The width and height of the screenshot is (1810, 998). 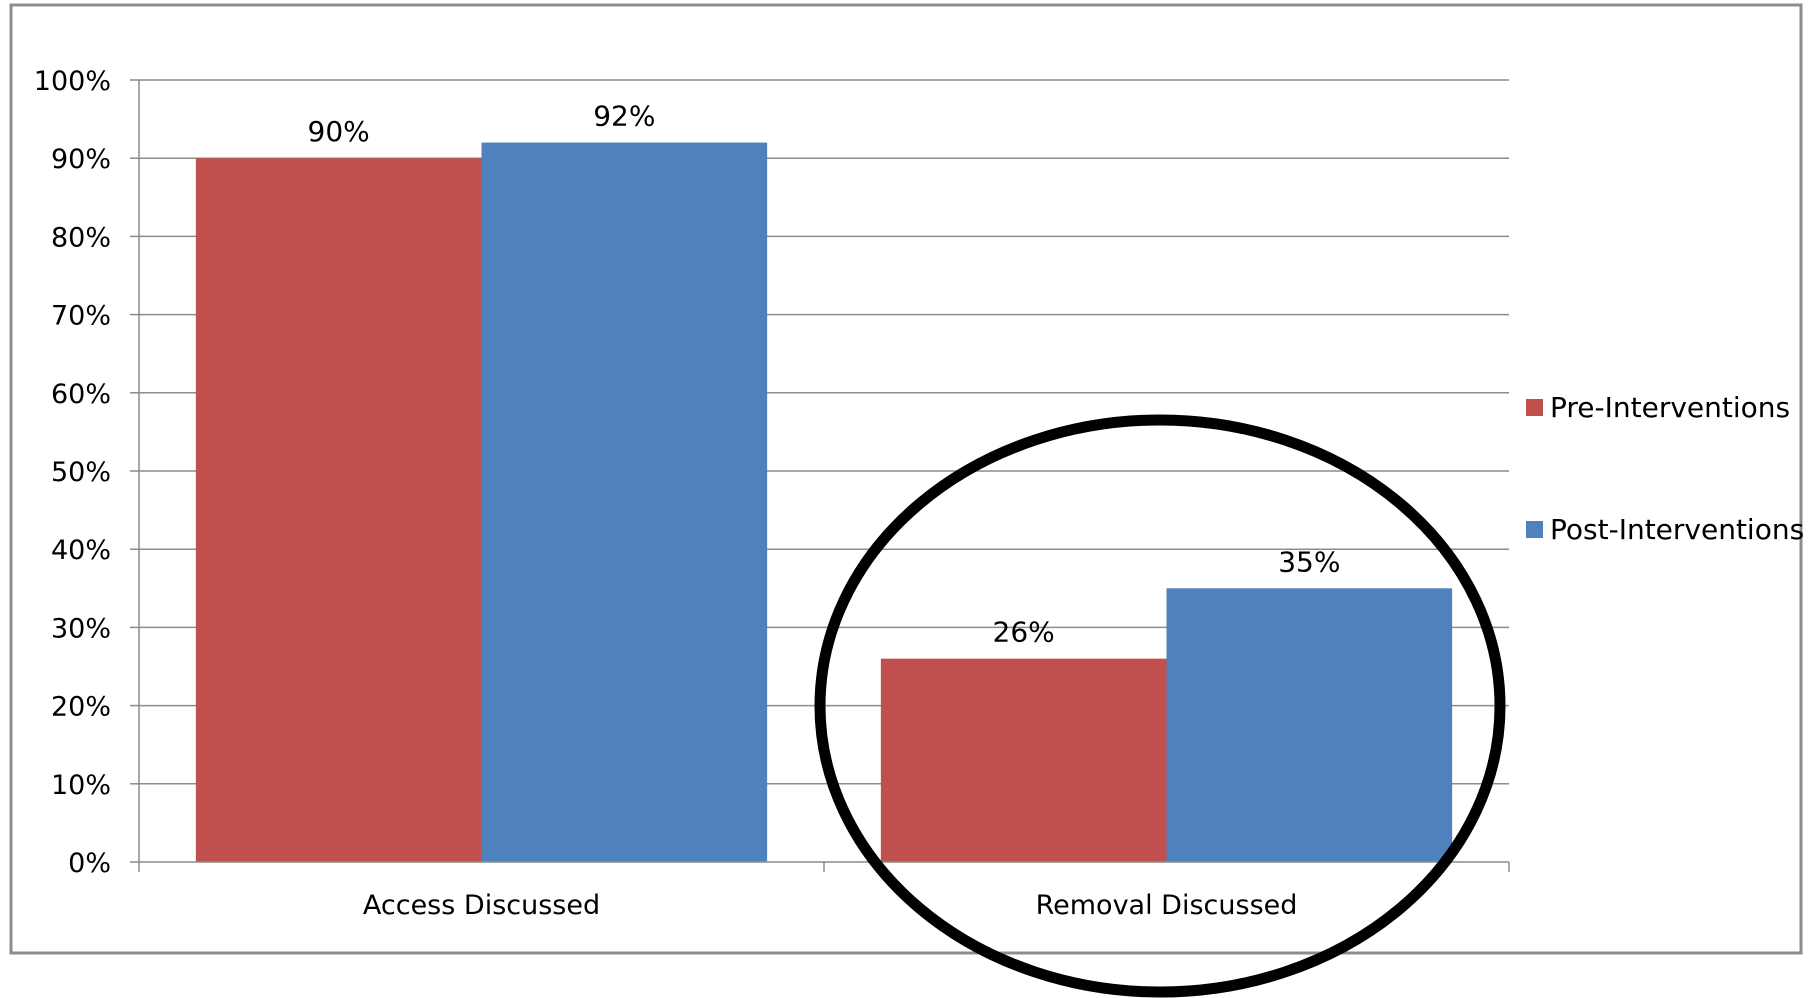 What do you see at coordinates (72, 81) in the screenshot?
I see `y-tick-label: 100%` at bounding box center [72, 81].